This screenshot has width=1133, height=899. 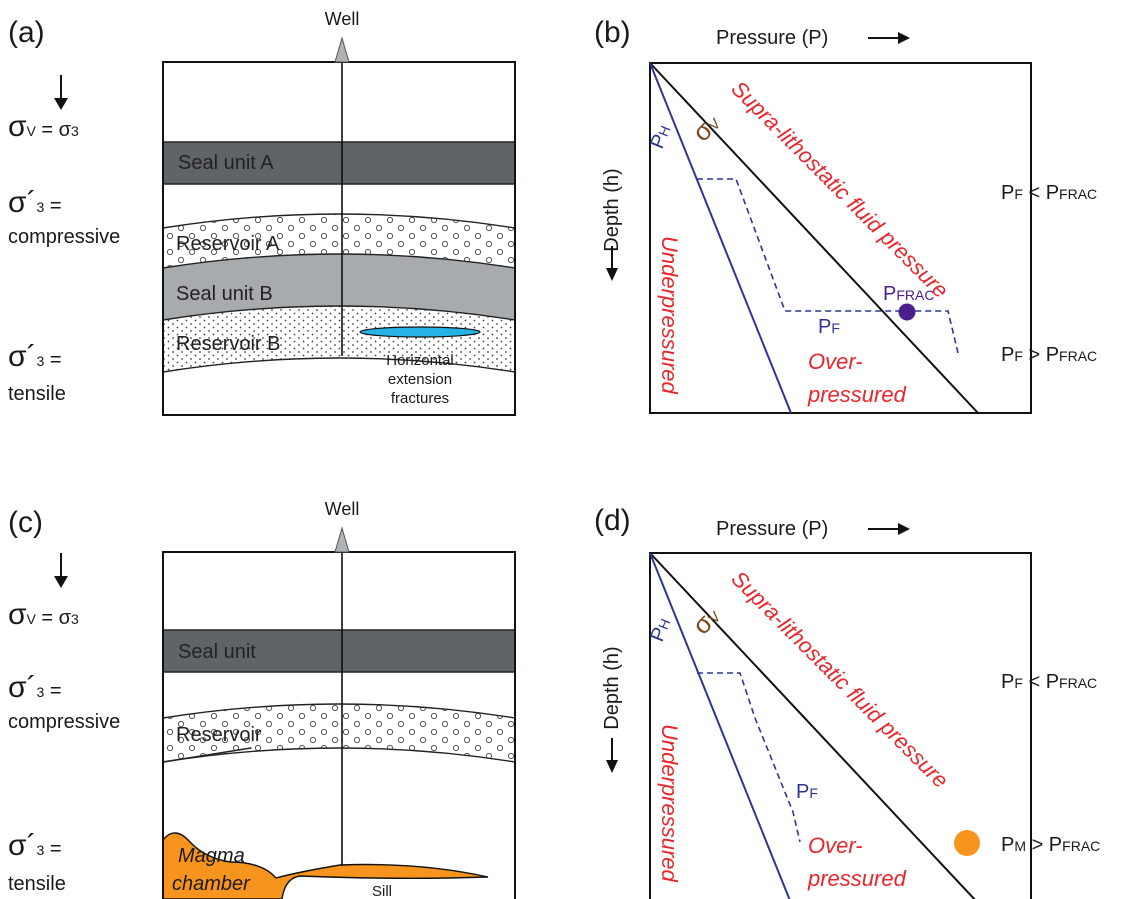 I want to click on well-c, so click(x=342, y=696).